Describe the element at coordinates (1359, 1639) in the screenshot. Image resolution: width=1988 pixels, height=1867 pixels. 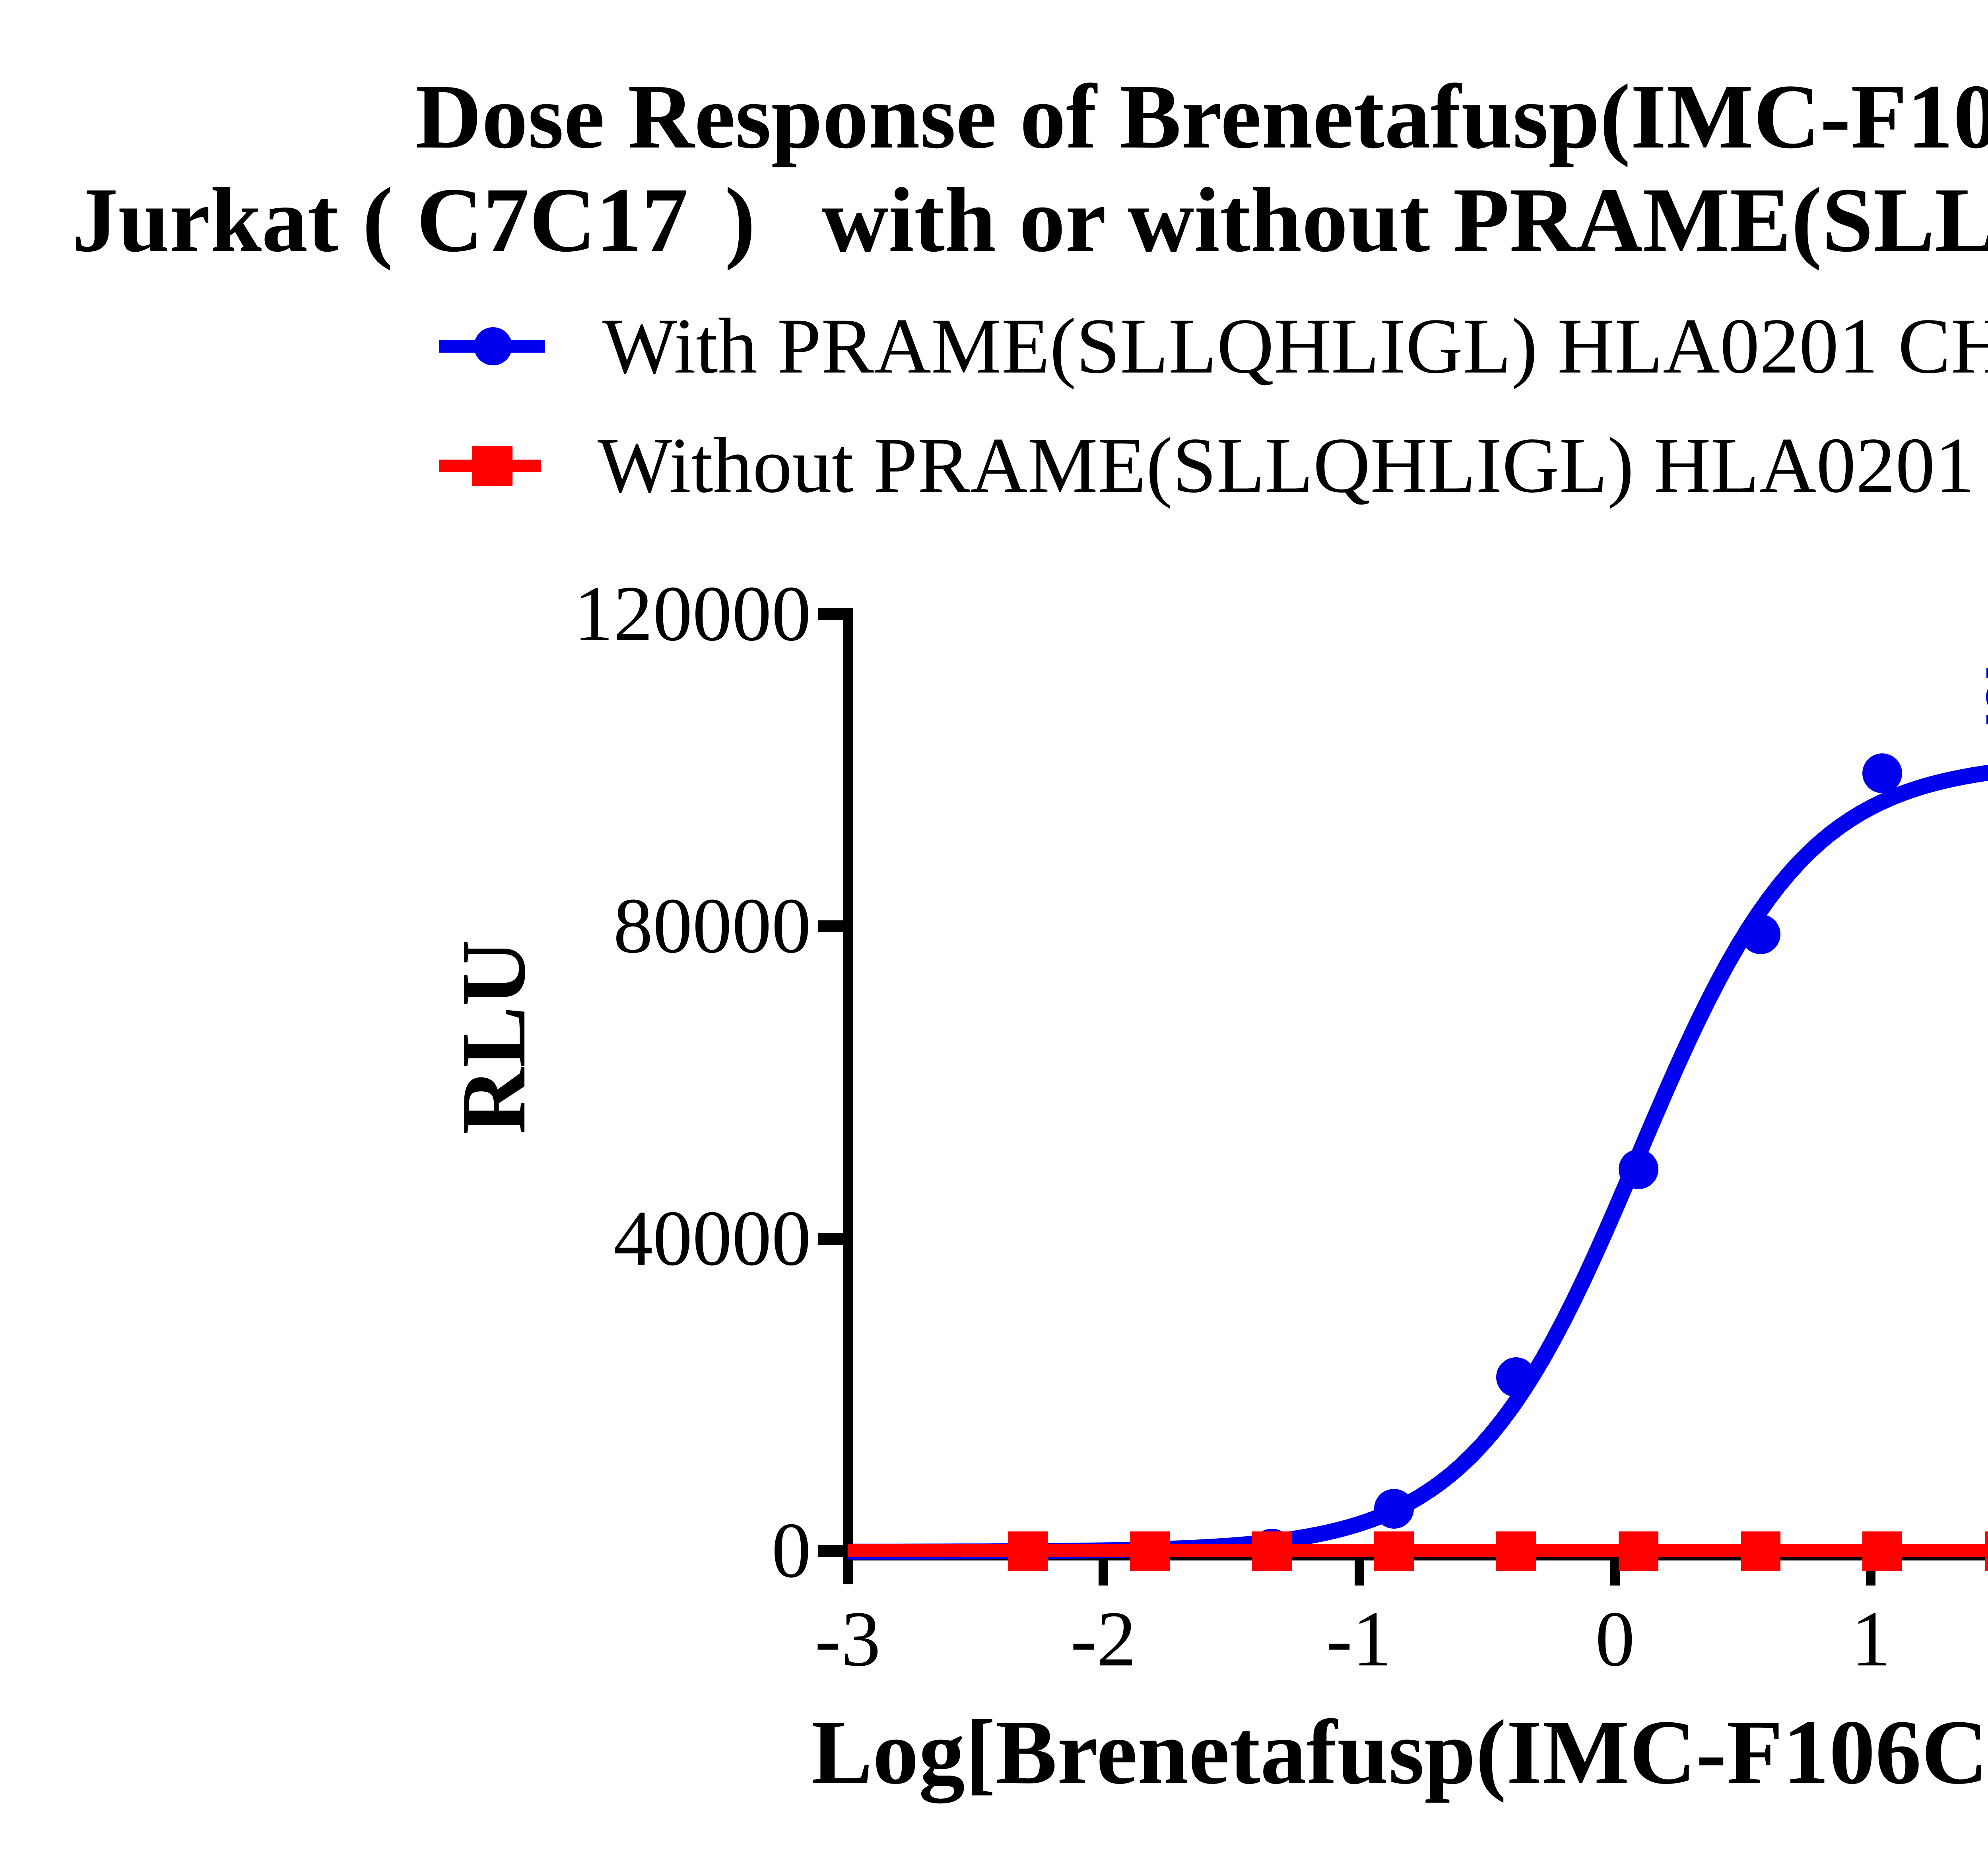
I see `svg-text: -1` at that location.